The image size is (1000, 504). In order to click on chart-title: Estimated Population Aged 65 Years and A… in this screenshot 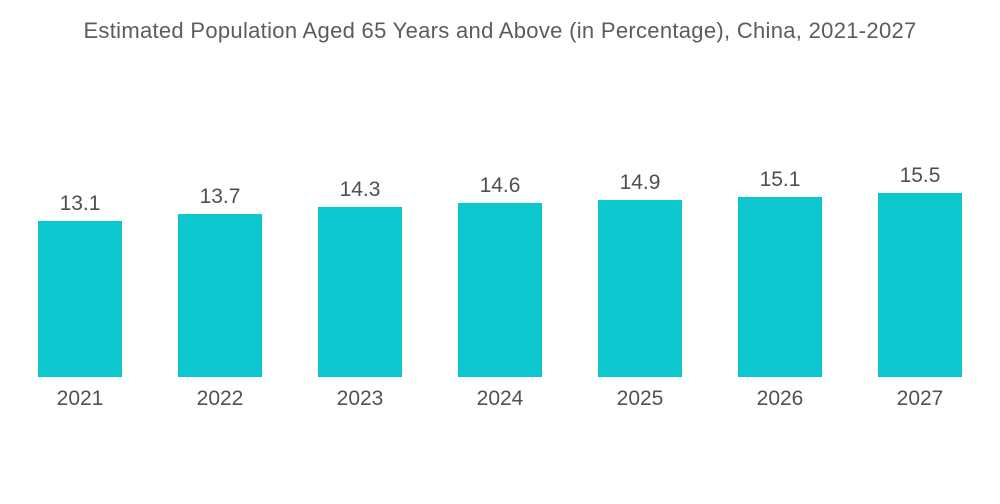, I will do `click(500, 30)`.